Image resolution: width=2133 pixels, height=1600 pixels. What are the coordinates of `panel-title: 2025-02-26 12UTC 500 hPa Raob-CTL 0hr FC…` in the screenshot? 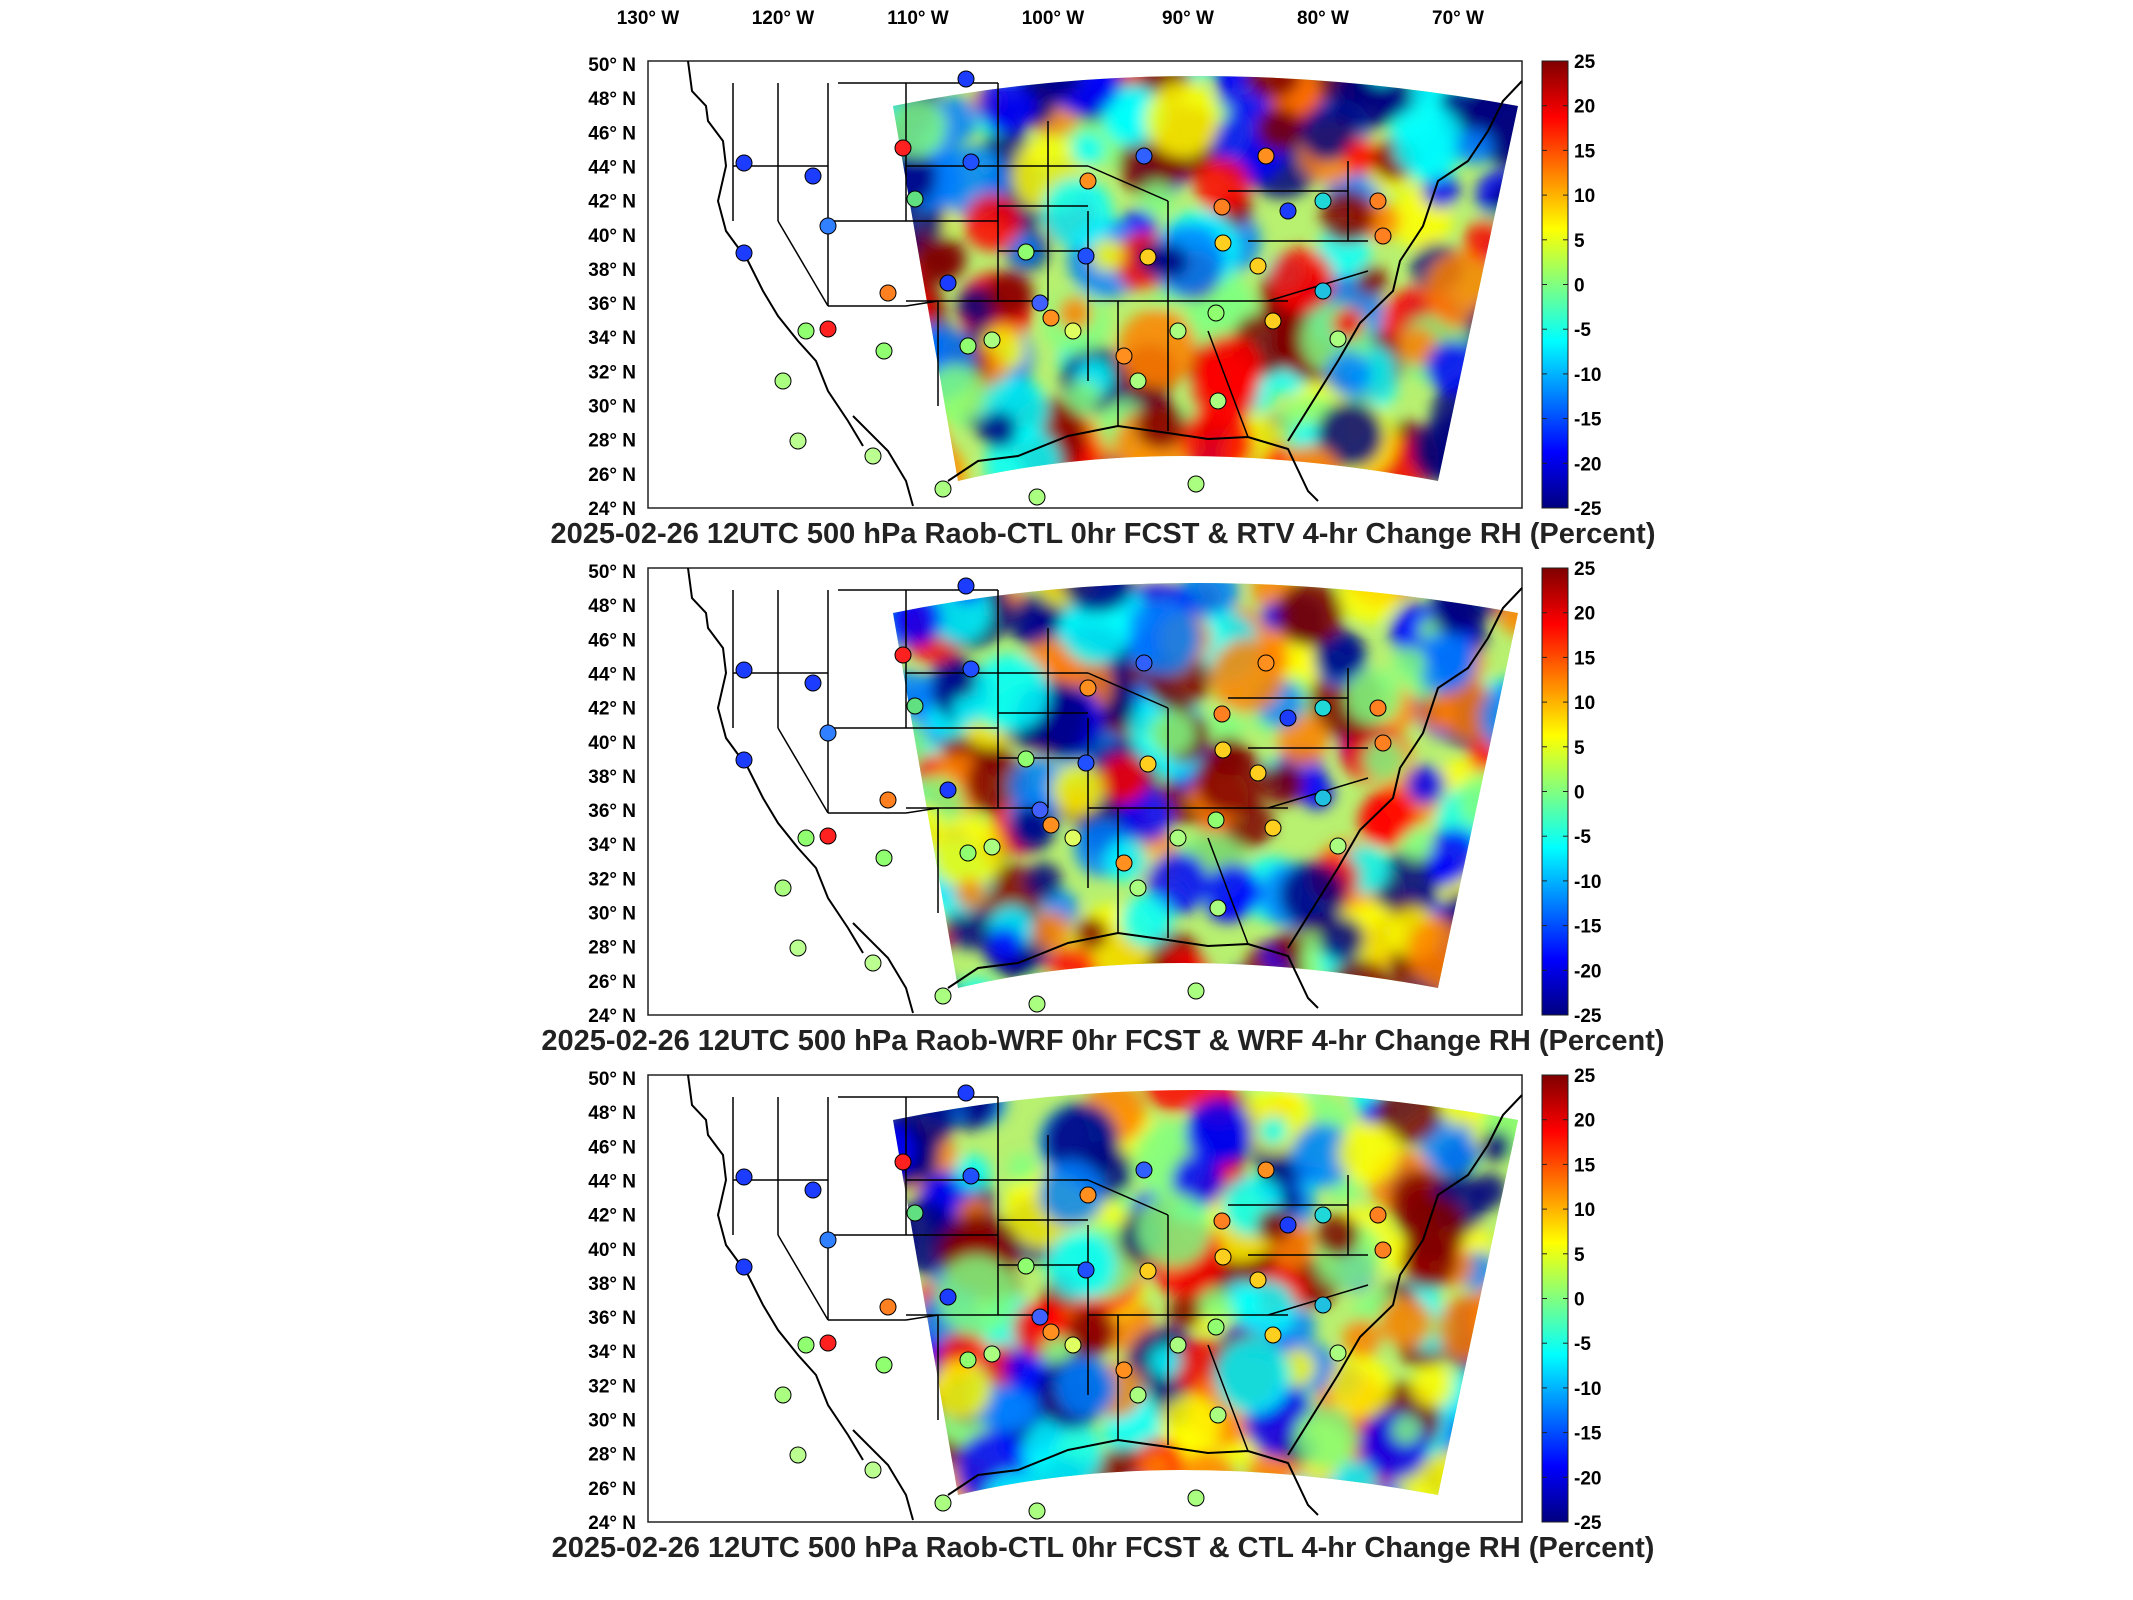 It's located at (1103, 1548).